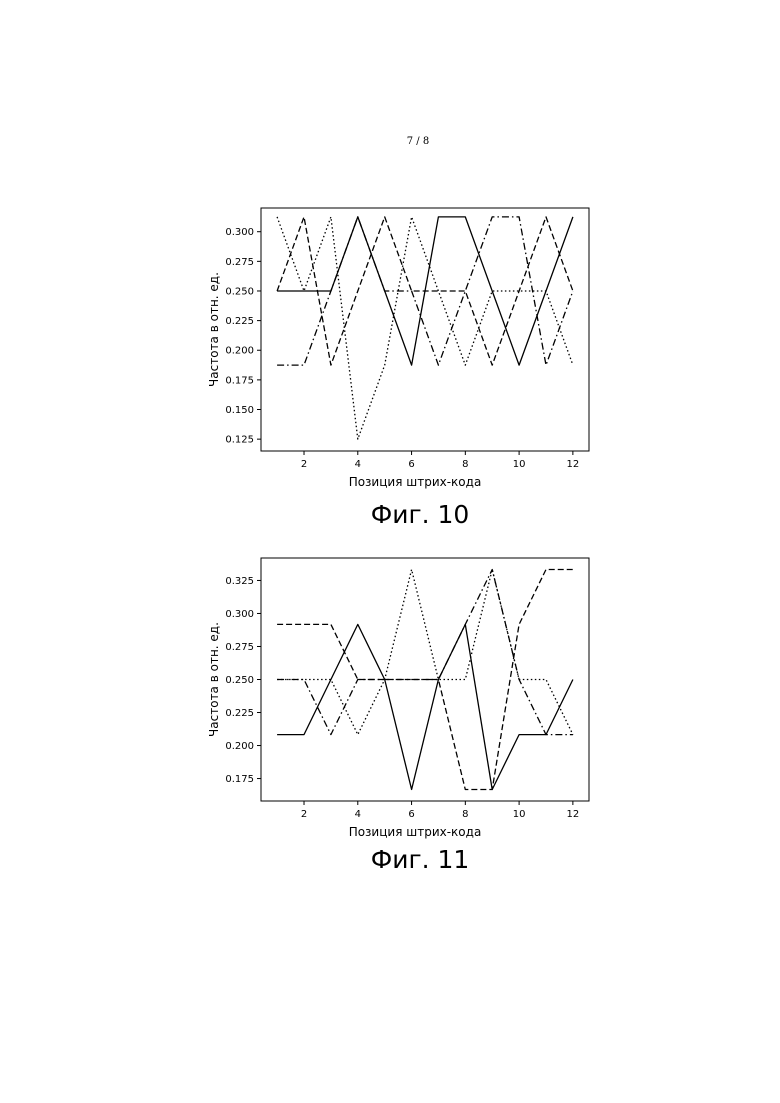 This screenshot has height=1103, width=780. Describe the element at coordinates (390, 514) in the screenshot. I see `figure-caption: Фиг. 10` at that location.